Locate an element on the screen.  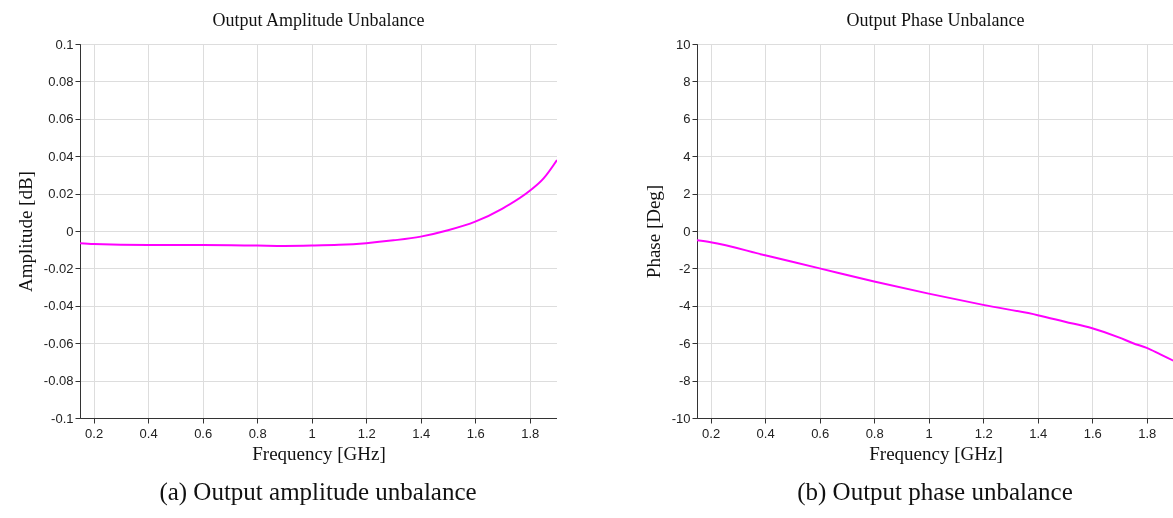
y-tick-label: -6 is located at coordinates (684, 343).